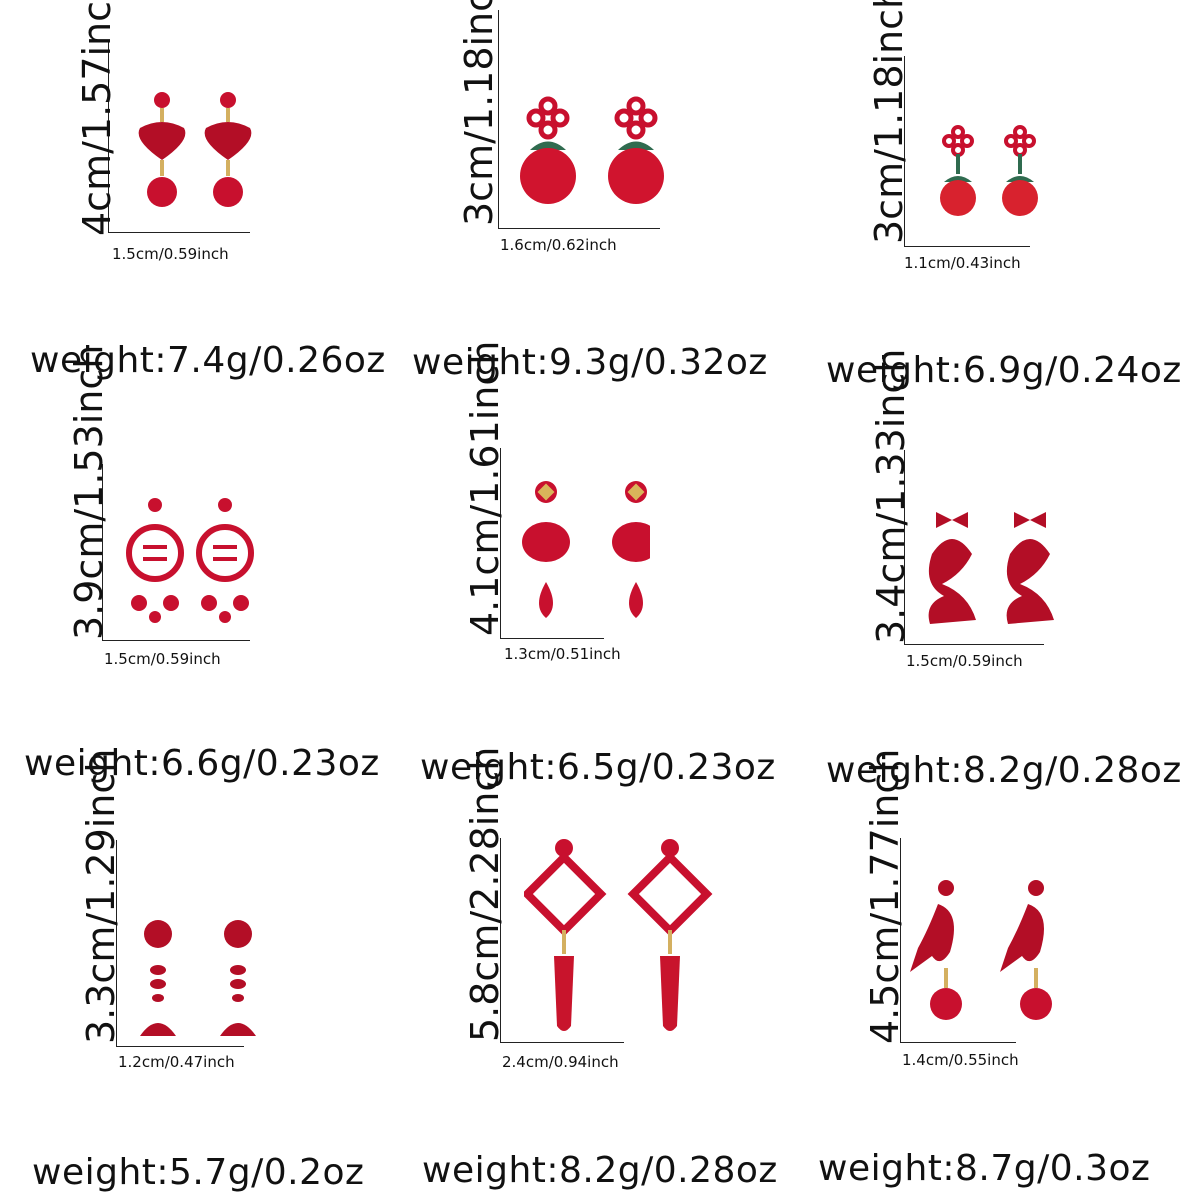 Image resolution: width=1200 pixels, height=1200 pixels. I want to click on width-label: 1.2cm/0.47inch, so click(176, 1062).